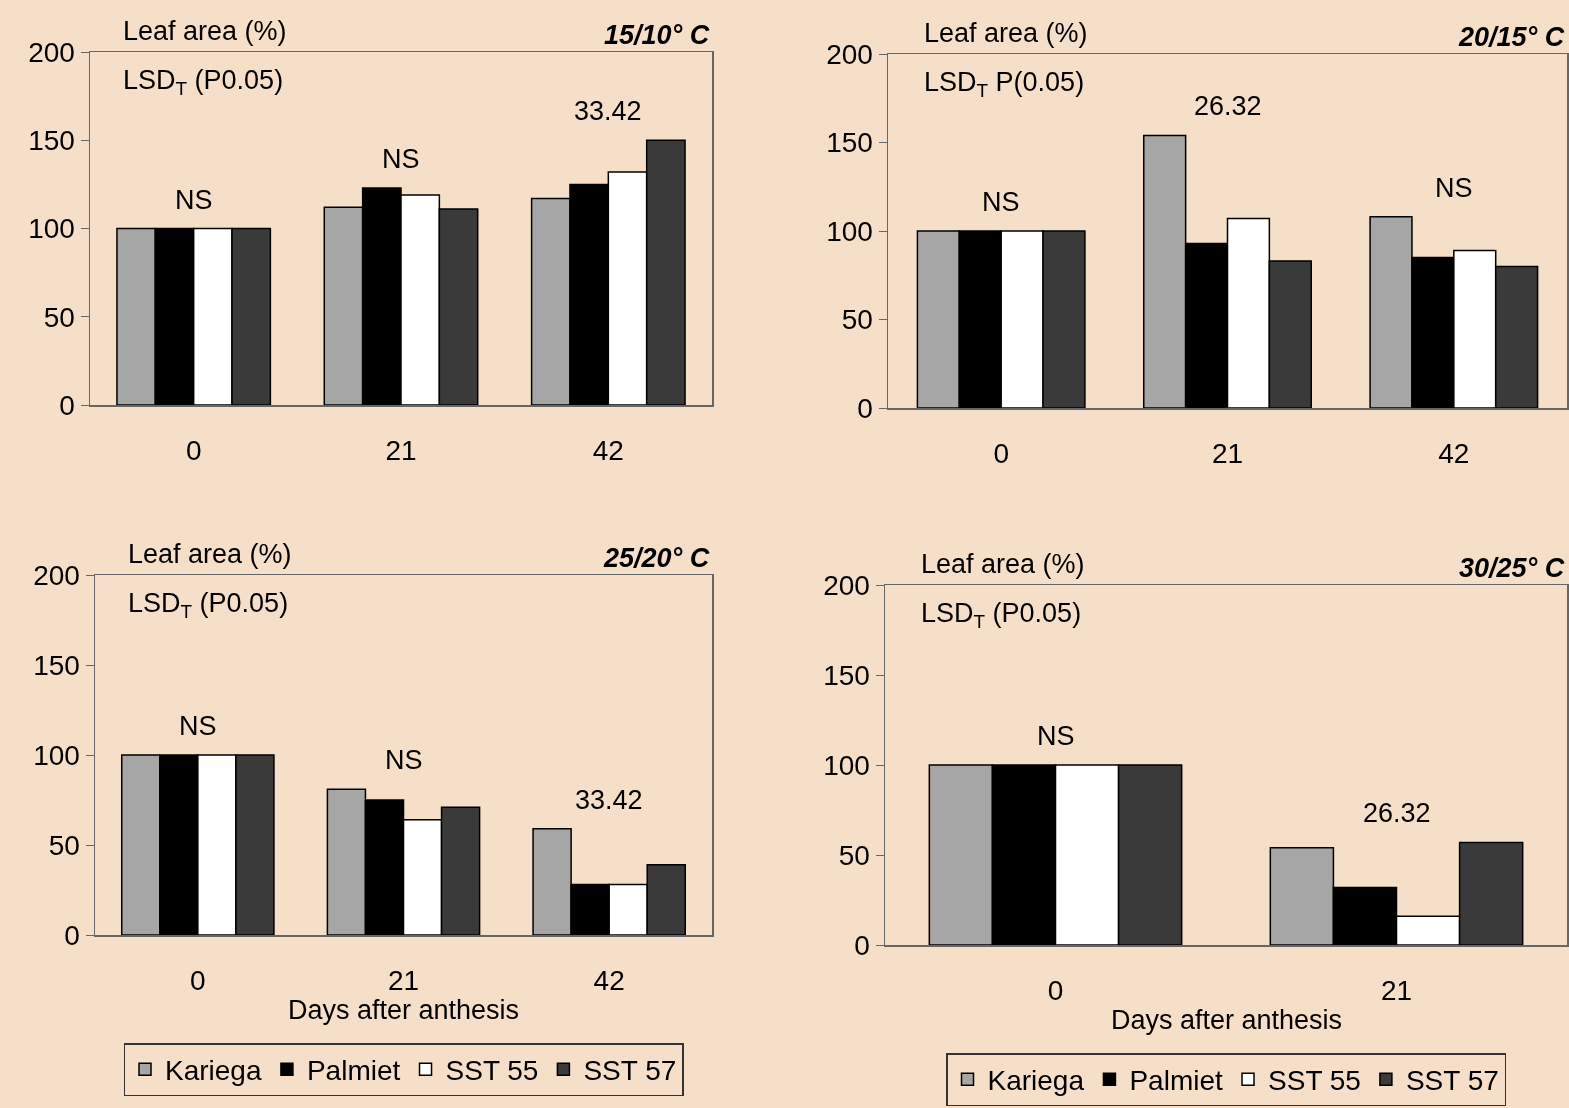 This screenshot has height=1108, width=1569. What do you see at coordinates (1512, 568) in the screenshot?
I see `chart-title: 30/25° C` at bounding box center [1512, 568].